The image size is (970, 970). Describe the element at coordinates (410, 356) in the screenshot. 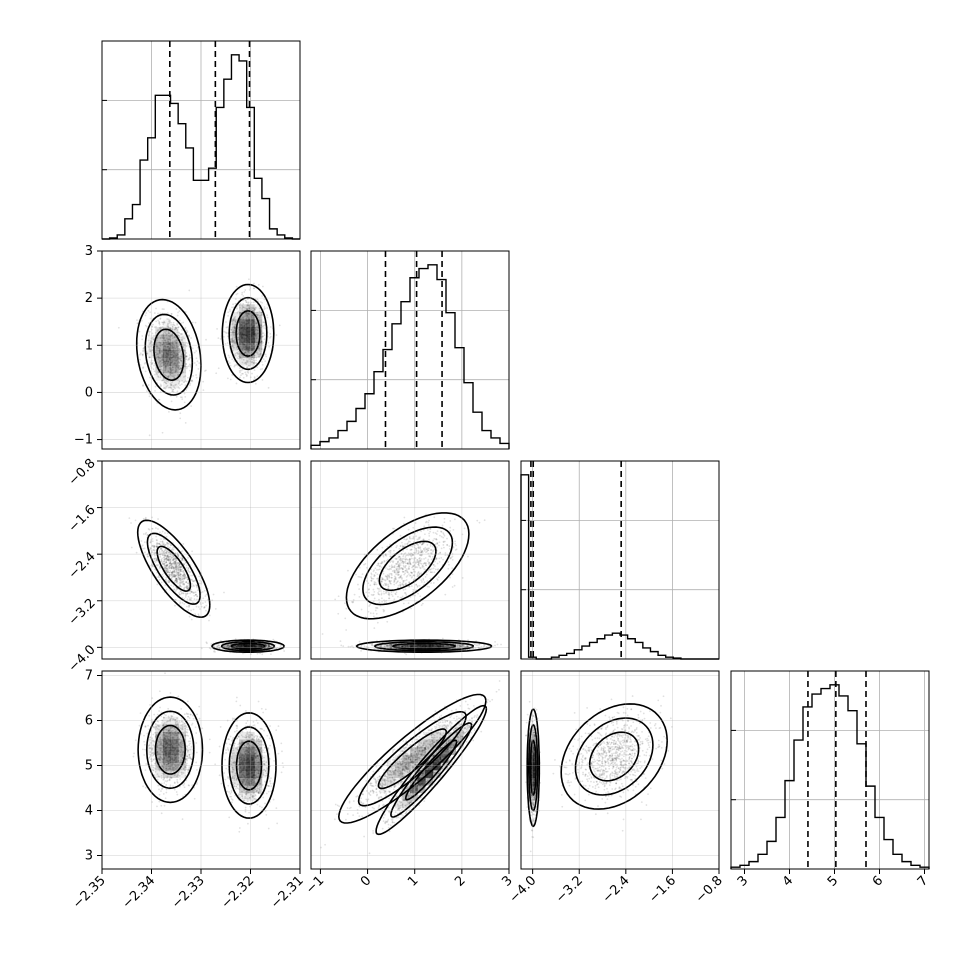

I see `histogram` at that location.